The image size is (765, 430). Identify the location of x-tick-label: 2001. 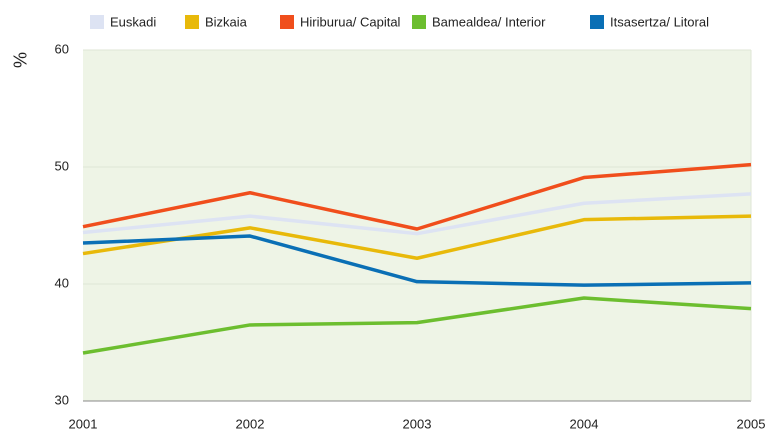
(83, 423).